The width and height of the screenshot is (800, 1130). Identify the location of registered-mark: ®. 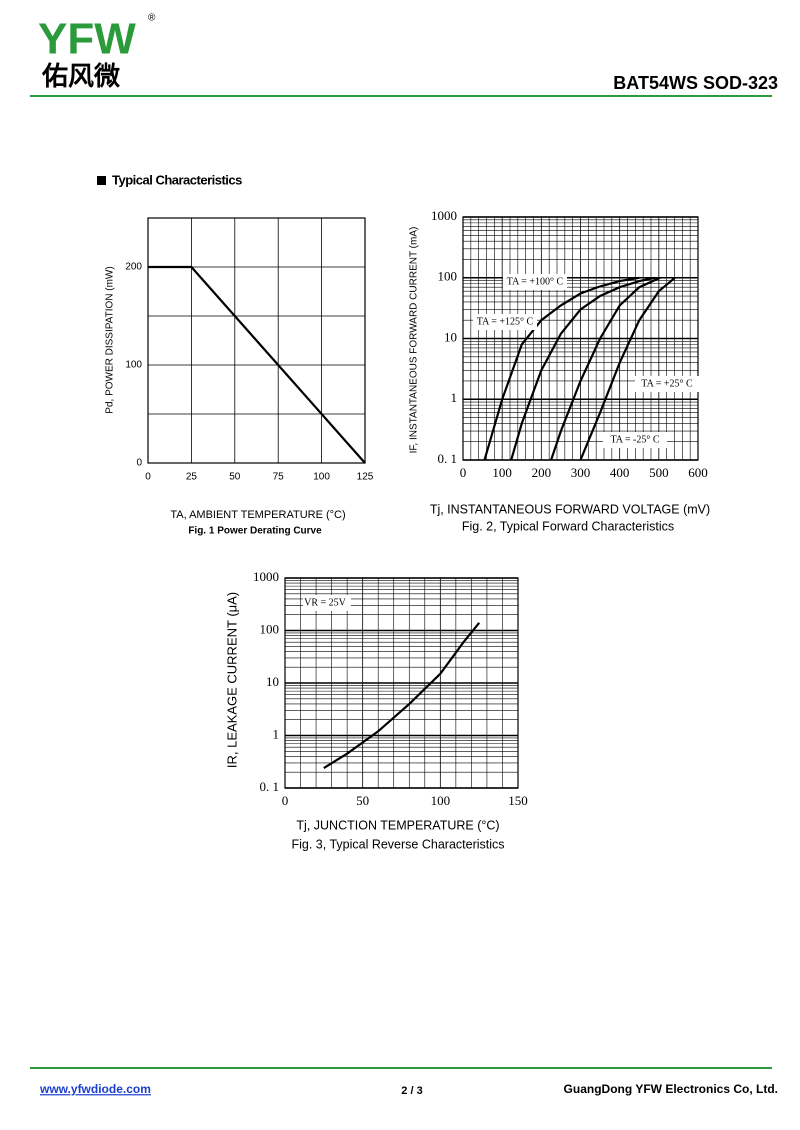
(152, 18).